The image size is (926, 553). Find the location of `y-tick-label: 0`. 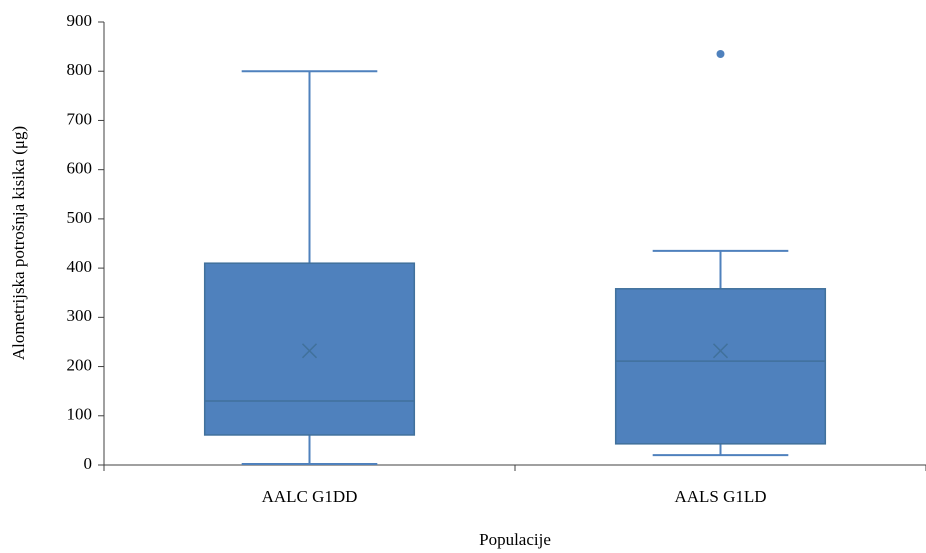

y-tick-label: 0 is located at coordinates (88, 463).